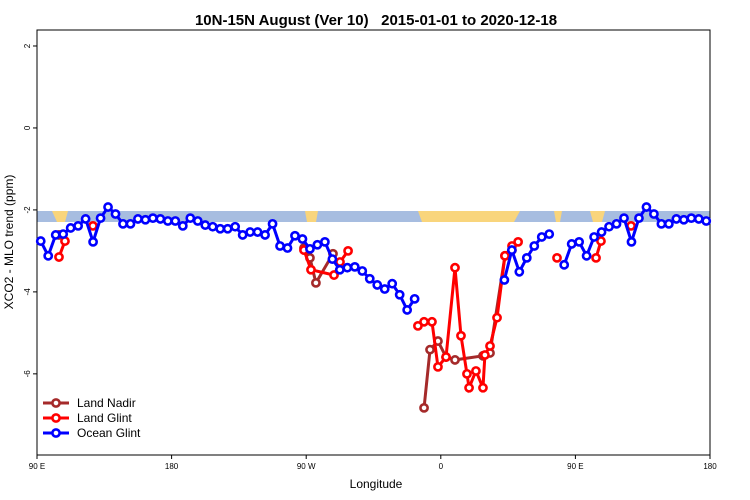  Describe the element at coordinates (109, 433) in the screenshot. I see `legend-label: Ocean Glint` at that location.